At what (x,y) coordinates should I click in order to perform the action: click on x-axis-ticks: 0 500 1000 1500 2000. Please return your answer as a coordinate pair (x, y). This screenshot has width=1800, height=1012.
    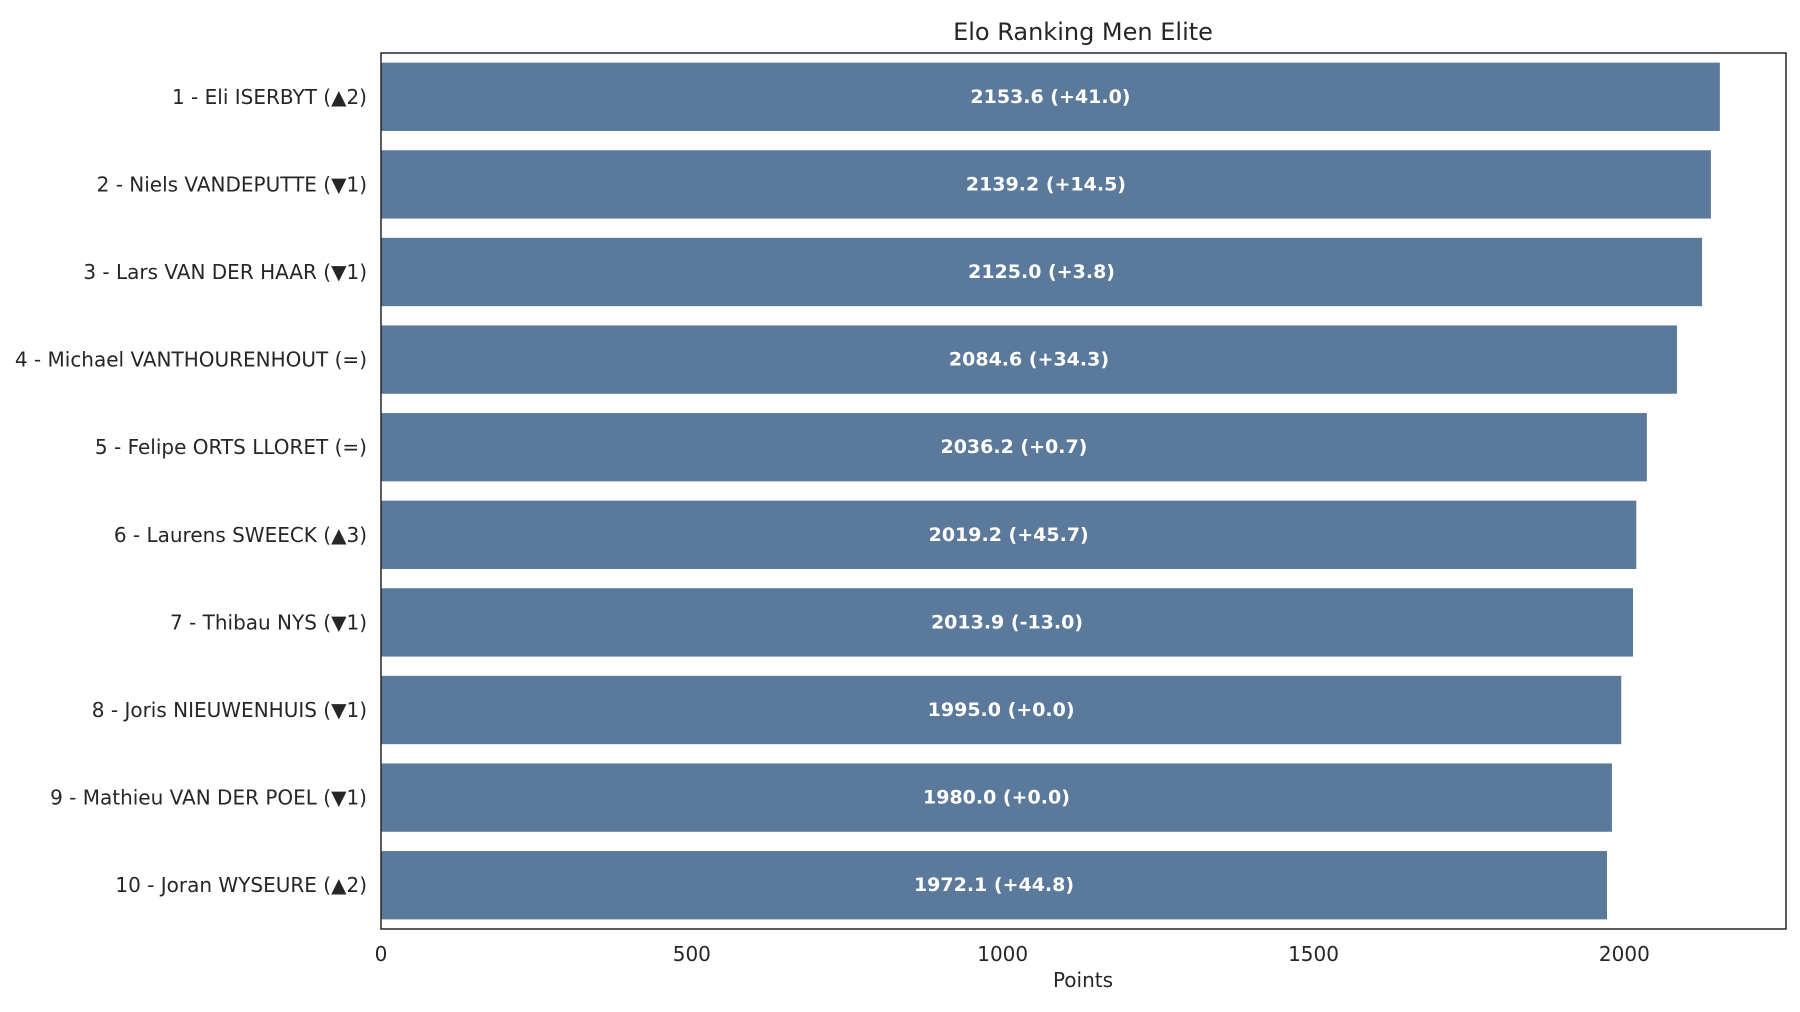
    Looking at the image, I should click on (1012, 954).